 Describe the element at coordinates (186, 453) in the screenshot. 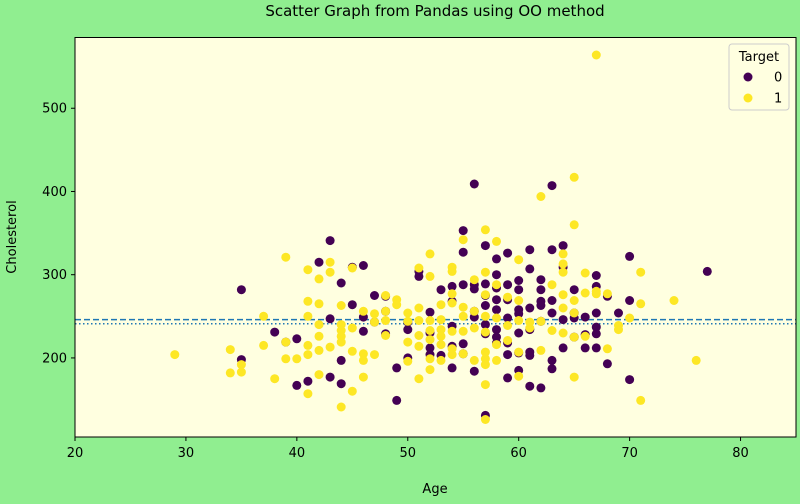

I see `x-tick-label: 30` at that location.